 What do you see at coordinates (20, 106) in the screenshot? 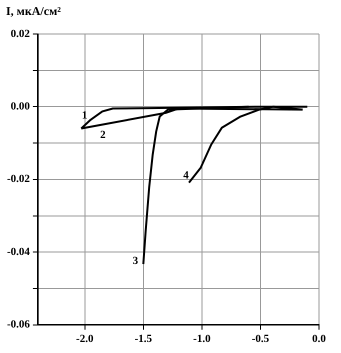
I see `y-tick-label: 0.00` at bounding box center [20, 106].